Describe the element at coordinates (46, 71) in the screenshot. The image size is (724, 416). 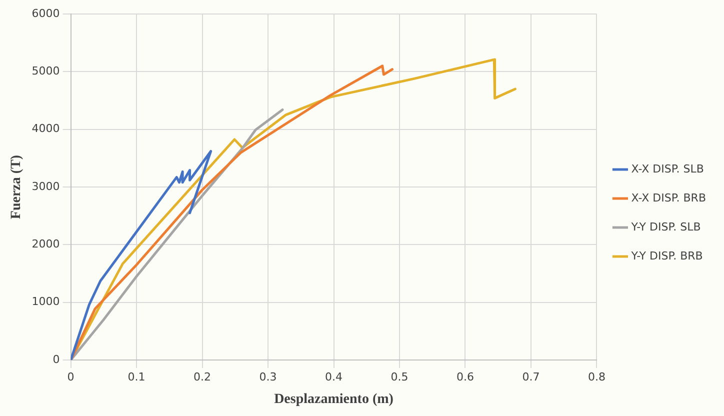
I see `y-tick-label: 5000` at that location.